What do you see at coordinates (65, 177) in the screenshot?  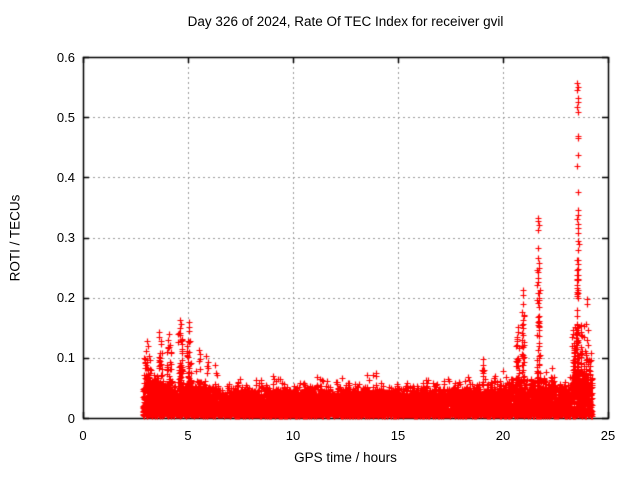 I see `y-tick-label: 0.4` at bounding box center [65, 177].